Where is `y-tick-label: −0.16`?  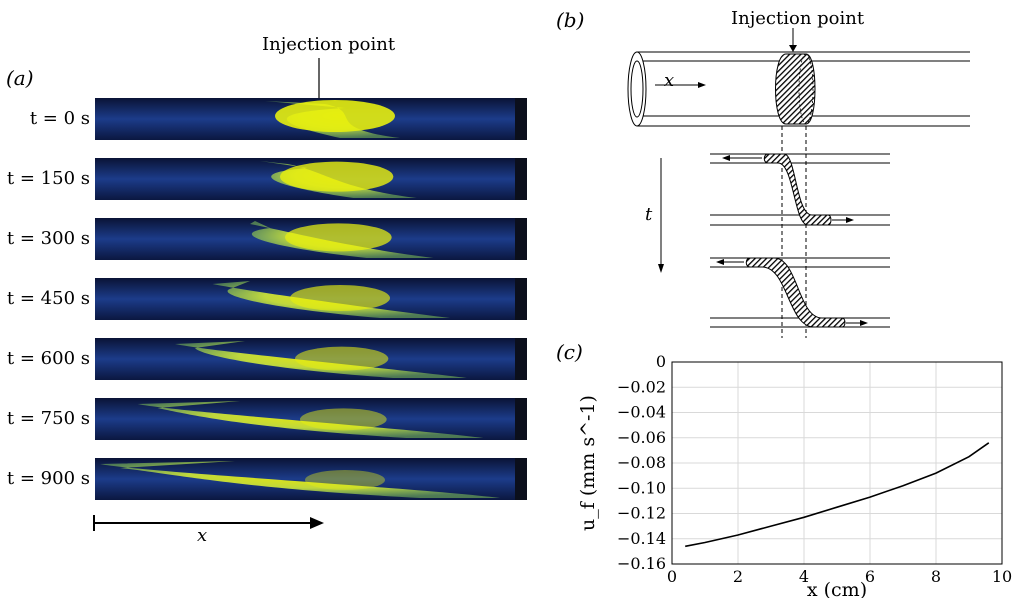
y-tick-label: −0.16 is located at coordinates (641, 563).